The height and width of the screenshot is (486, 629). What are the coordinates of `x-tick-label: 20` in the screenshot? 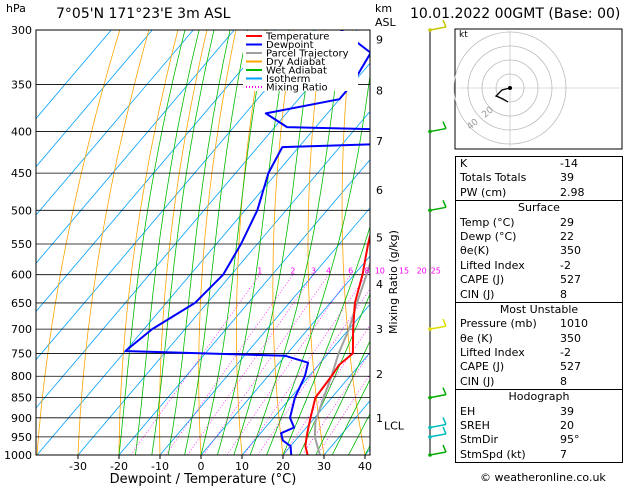 It's located at (283, 466).